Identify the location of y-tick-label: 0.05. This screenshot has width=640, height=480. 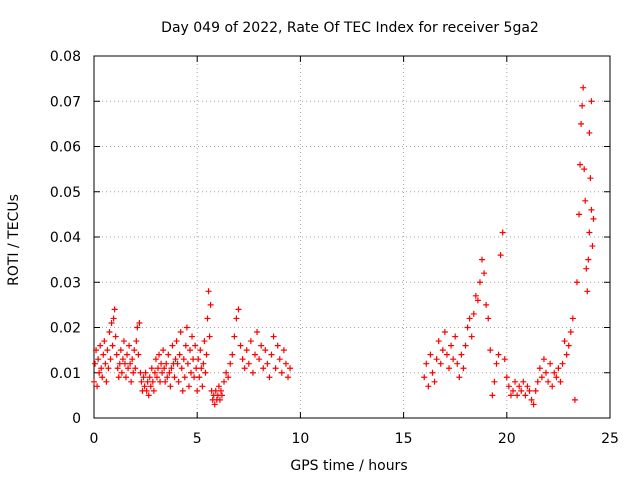
(65, 193).